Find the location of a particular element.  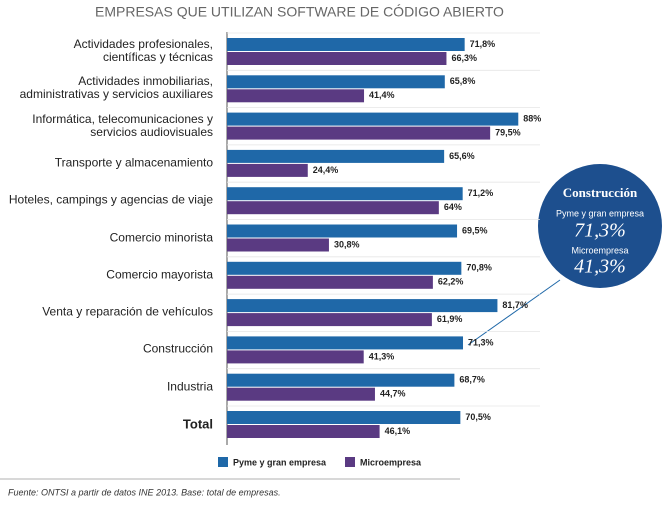

value-label: 79,5% is located at coordinates (508, 132).